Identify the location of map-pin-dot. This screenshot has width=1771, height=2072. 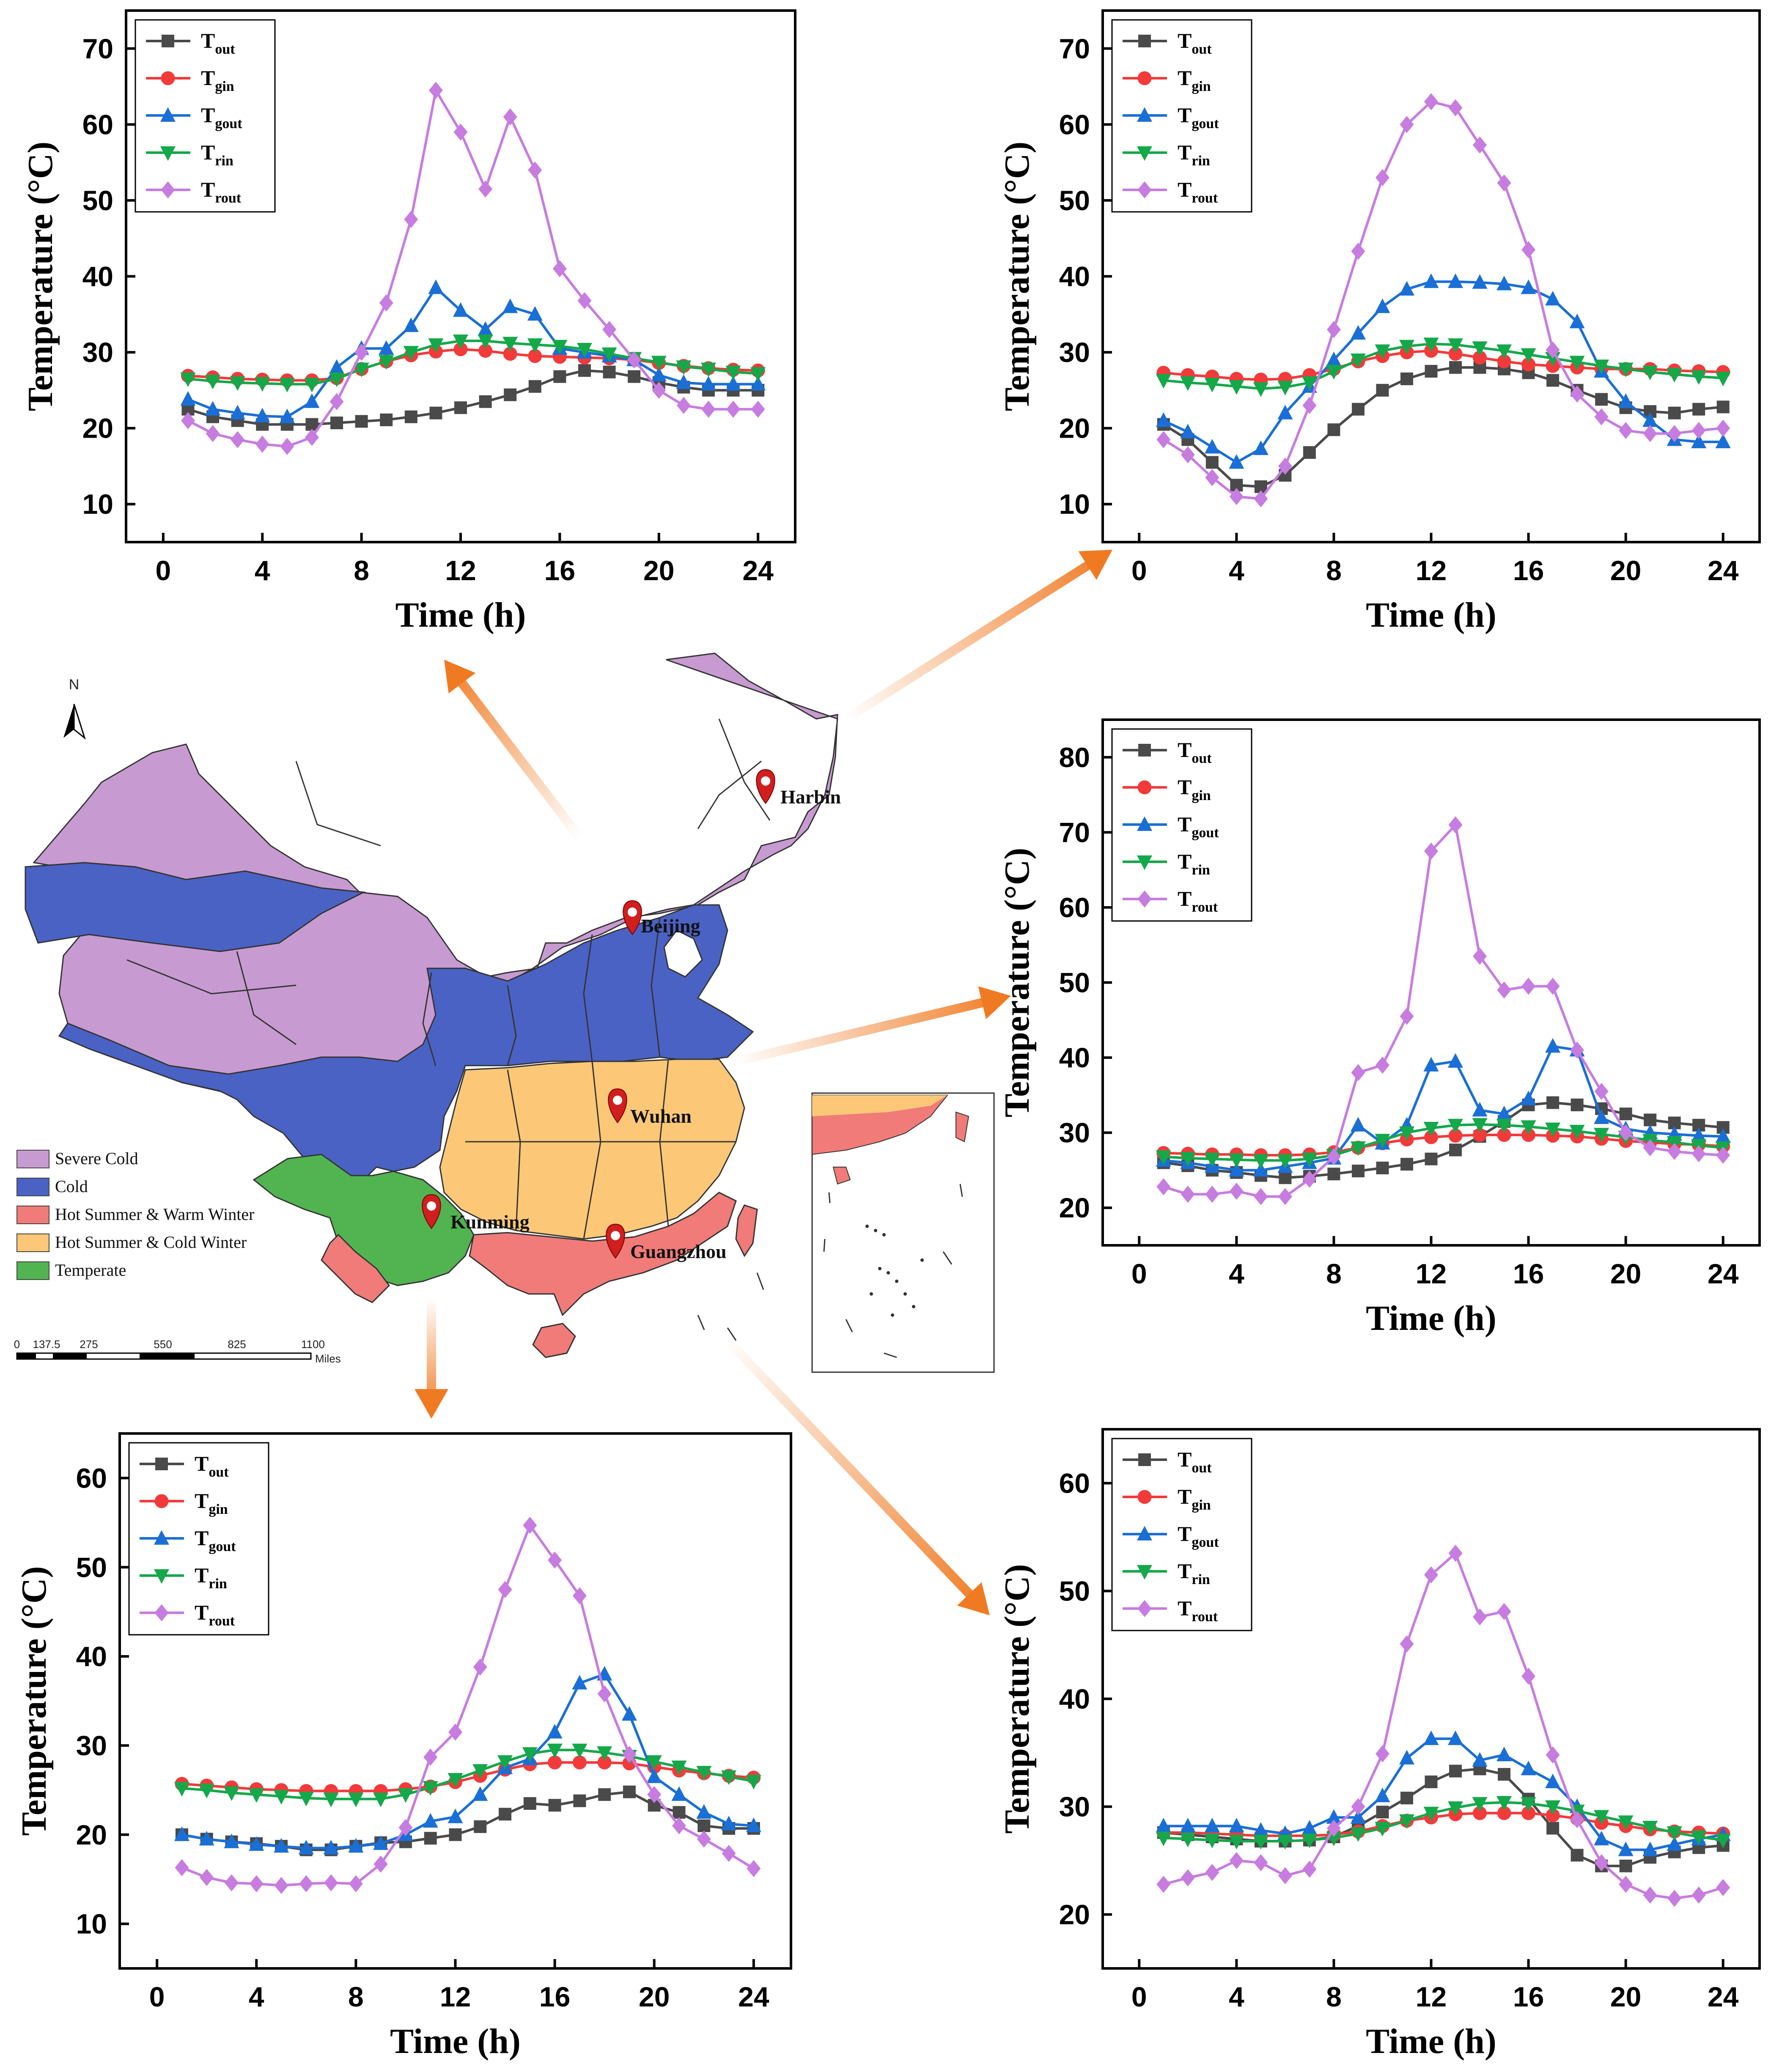
(431, 1206).